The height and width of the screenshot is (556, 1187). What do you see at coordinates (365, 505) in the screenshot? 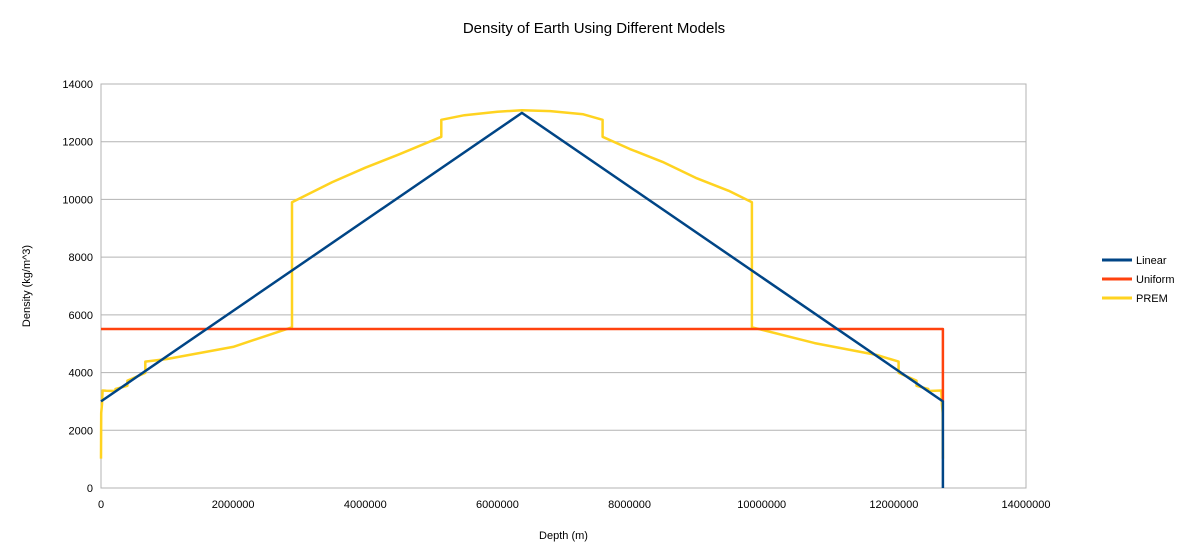
I see `x-tick-label: 4000000` at bounding box center [365, 505].